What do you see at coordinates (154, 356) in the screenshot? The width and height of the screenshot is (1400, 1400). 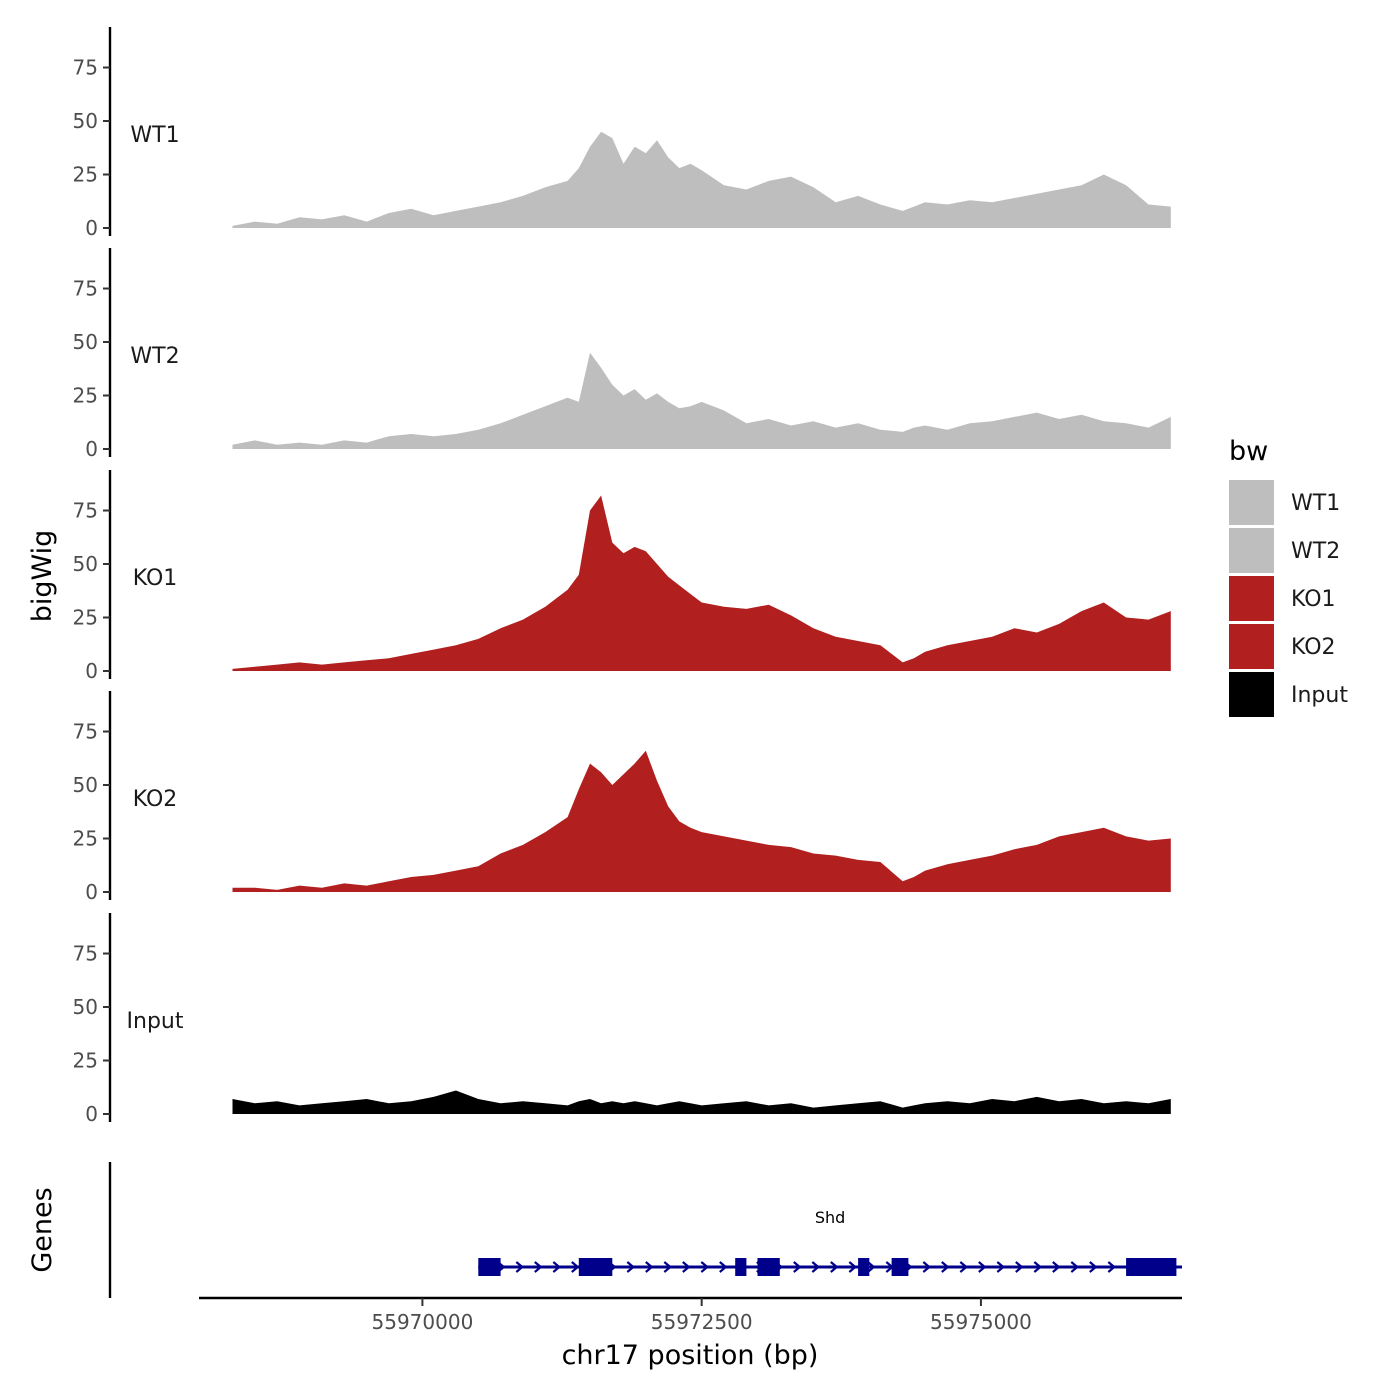 I see `track-label-wt2: WT2` at bounding box center [154, 356].